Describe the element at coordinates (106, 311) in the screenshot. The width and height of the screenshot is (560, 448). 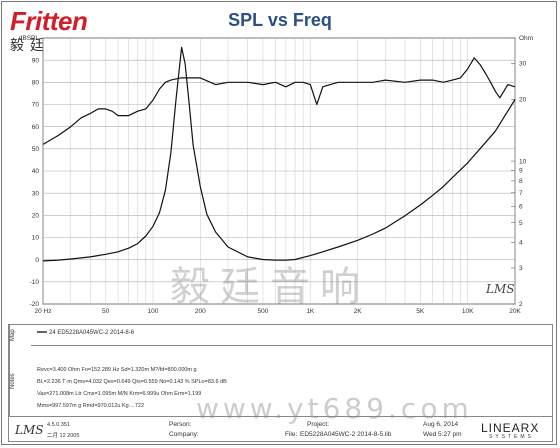
I see `x-tick-label: 50` at that location.